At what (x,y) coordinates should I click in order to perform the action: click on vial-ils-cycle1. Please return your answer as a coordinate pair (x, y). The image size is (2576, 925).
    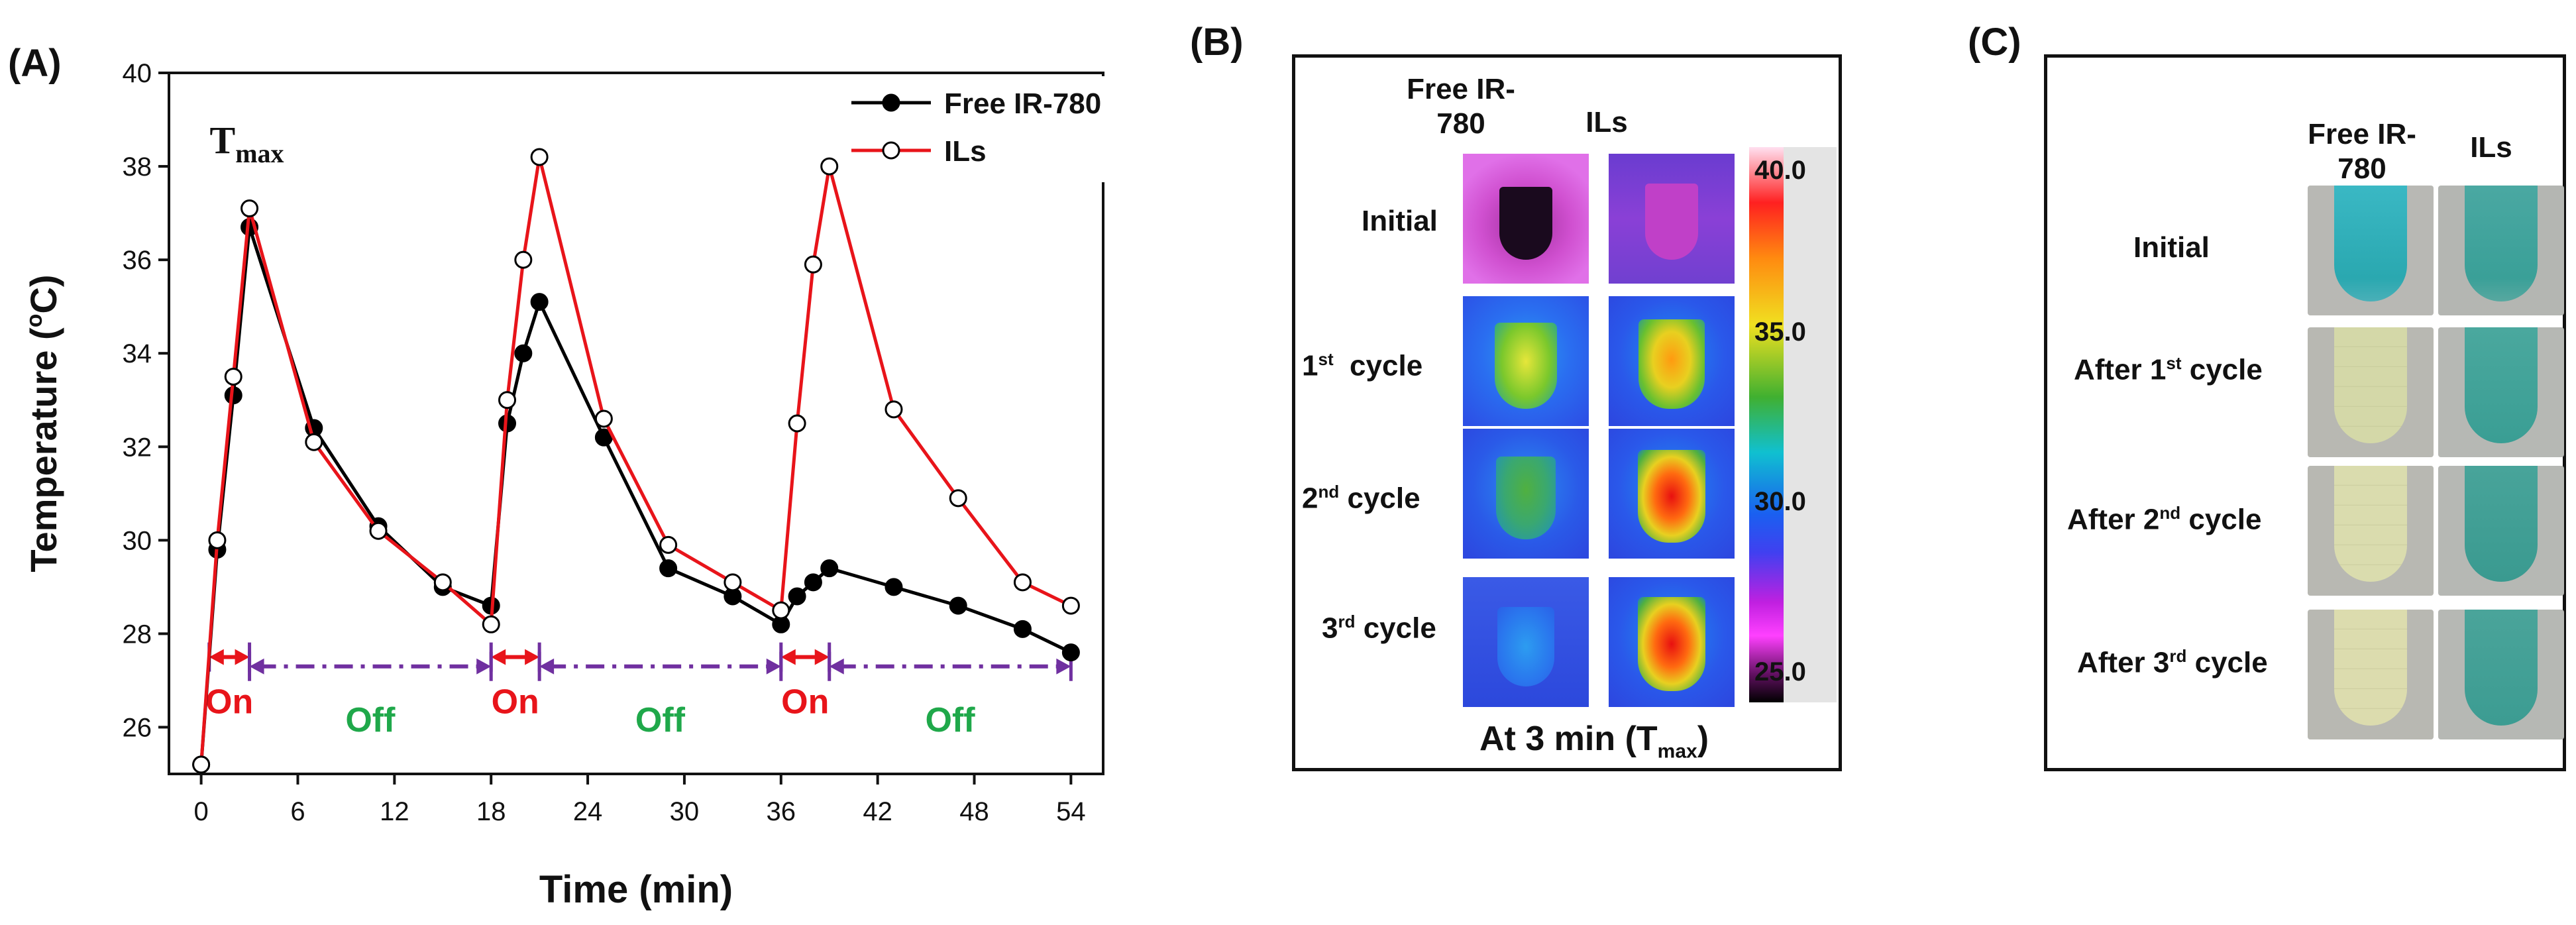
    Looking at the image, I should click on (2501, 392).